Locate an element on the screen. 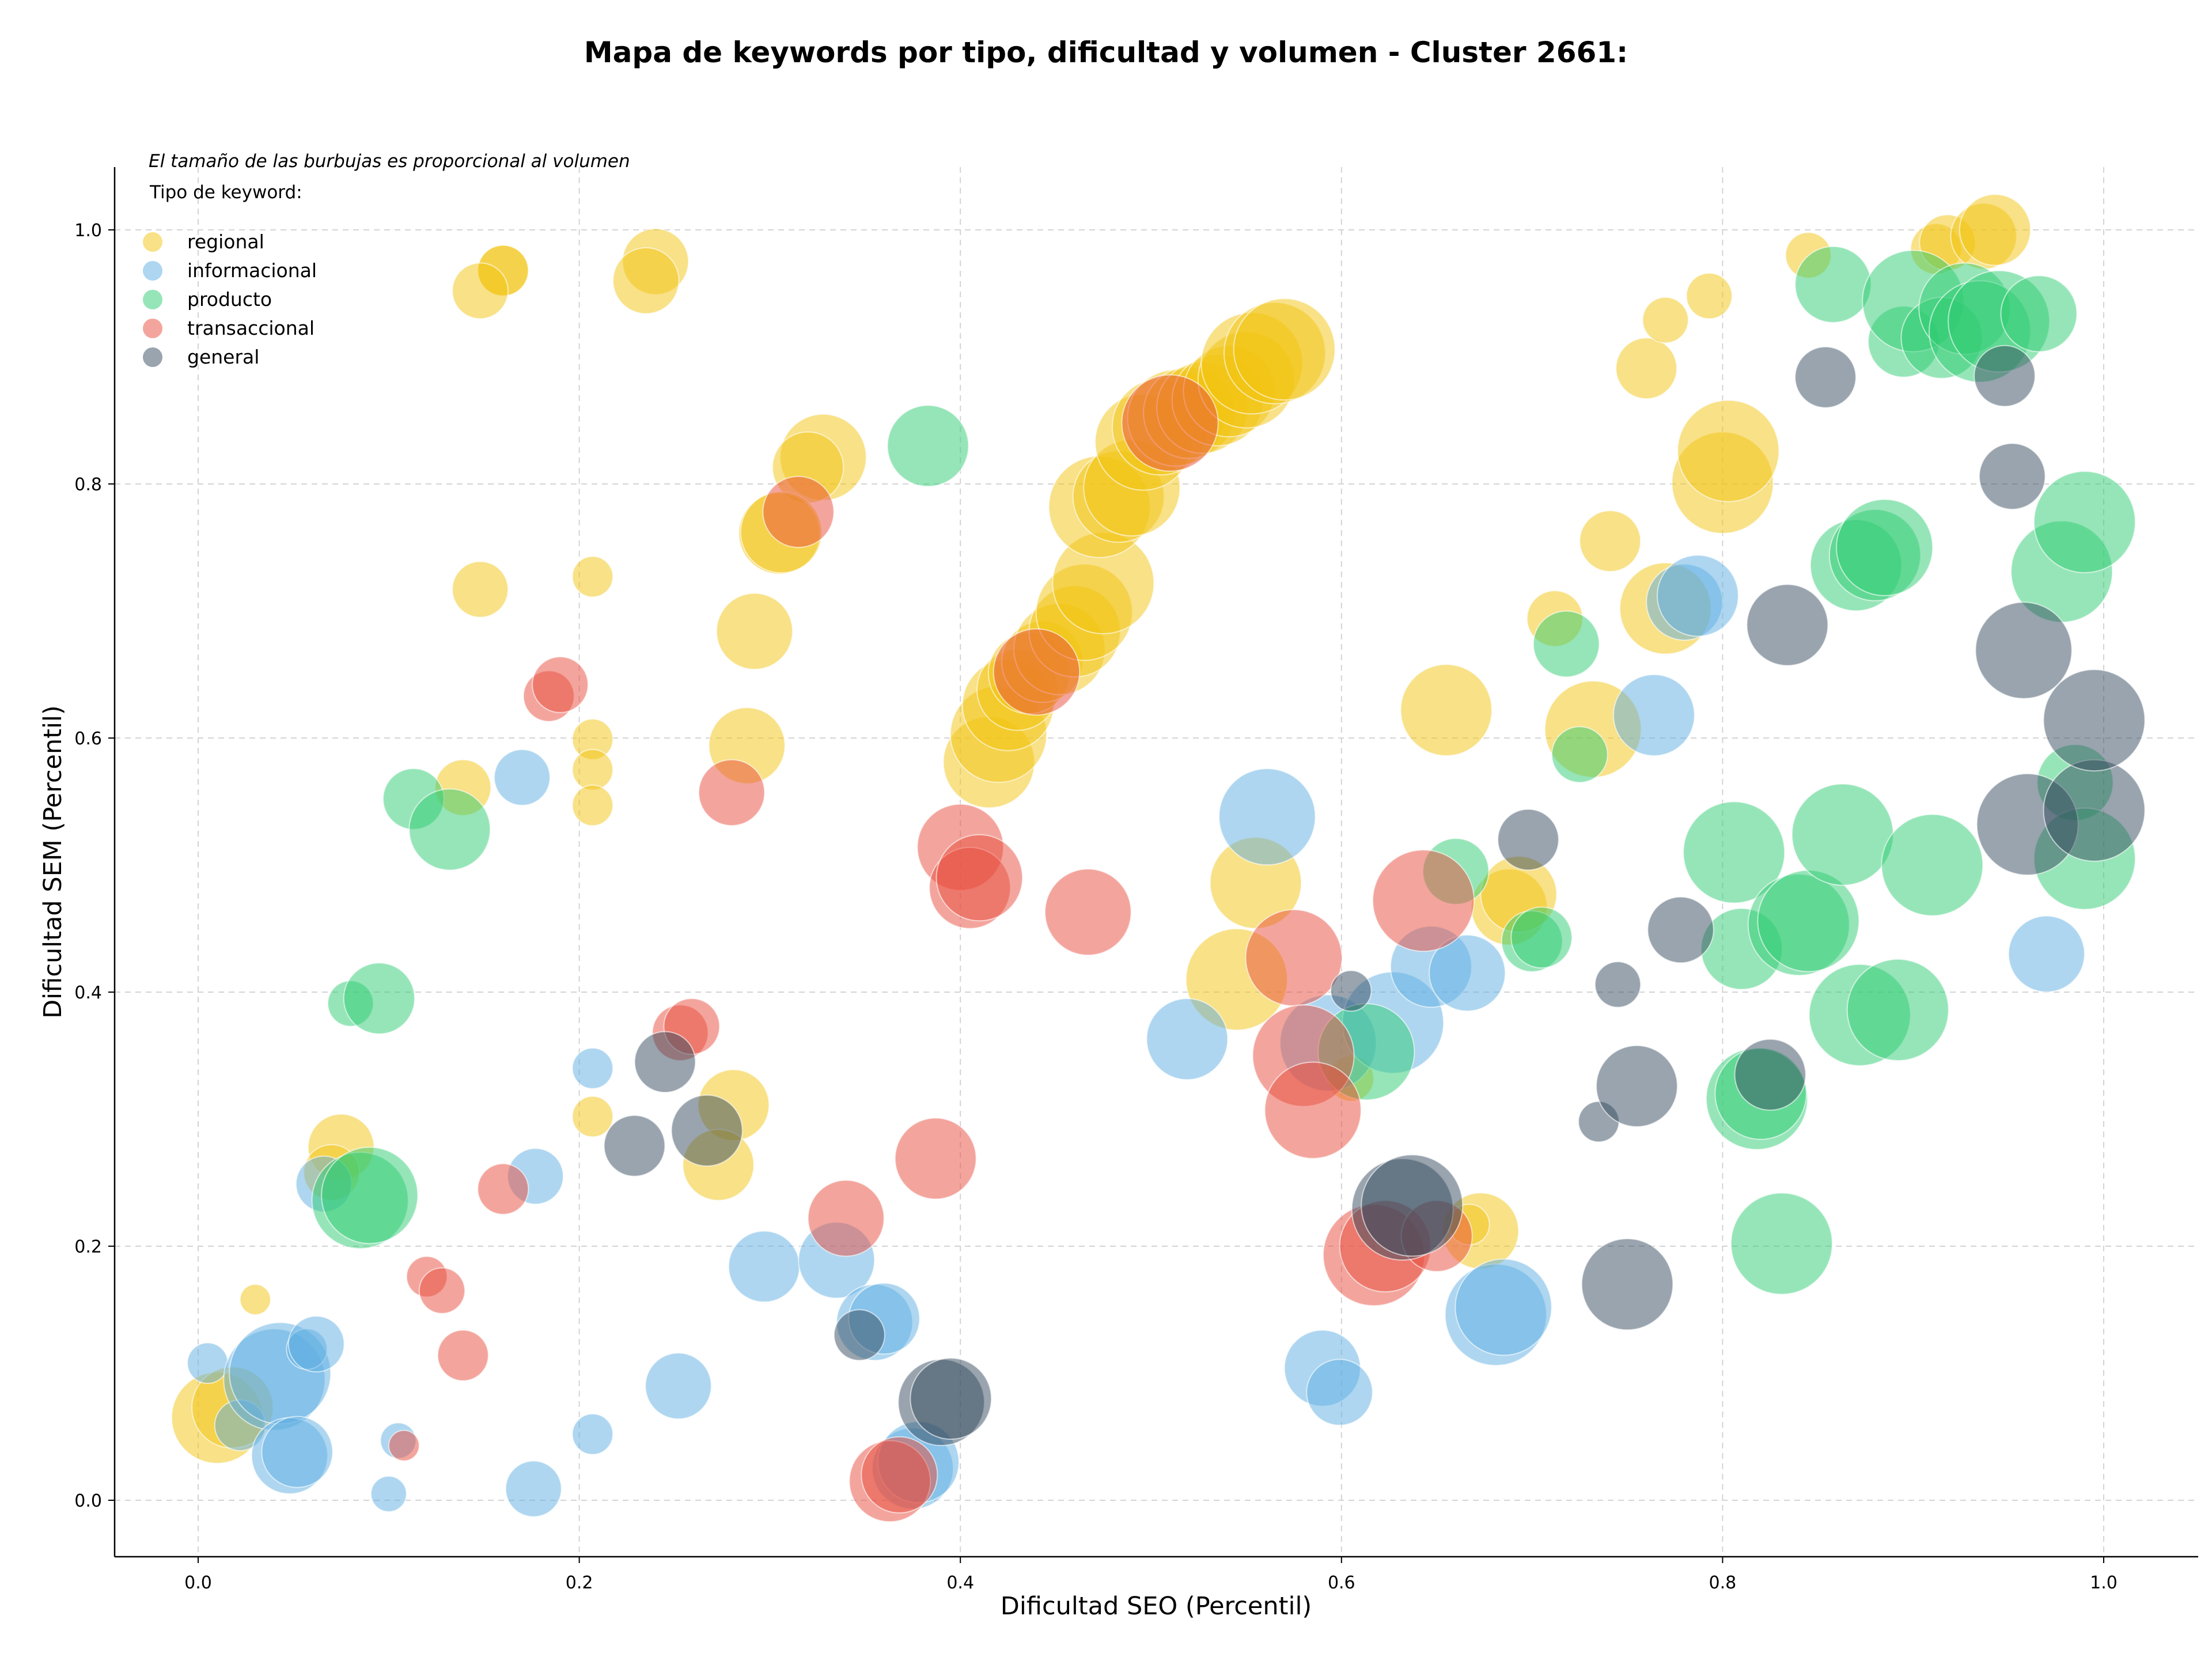 The height and width of the screenshot is (1661, 2212). x-tick-label: 0.8 is located at coordinates (1723, 1583).